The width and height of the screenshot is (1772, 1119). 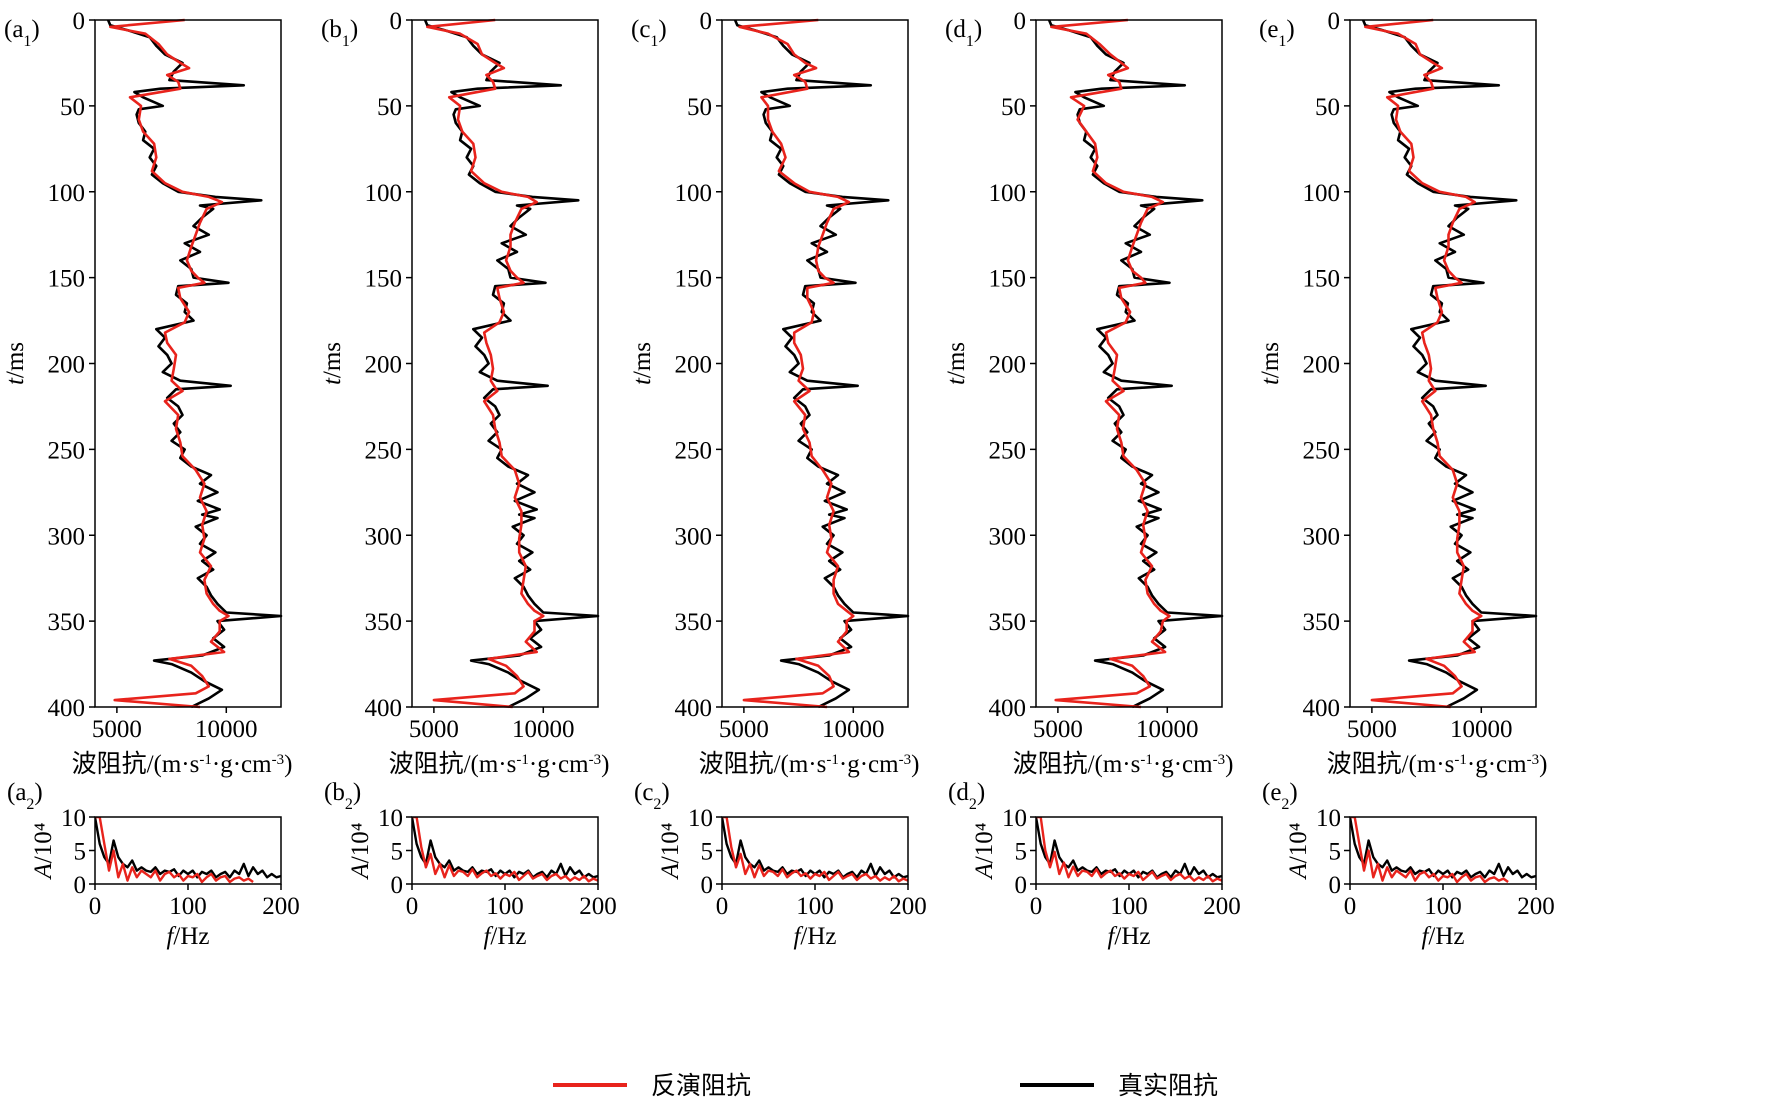 I want to click on spectrum-line-inverted-e2, so click(x=1429, y=850).